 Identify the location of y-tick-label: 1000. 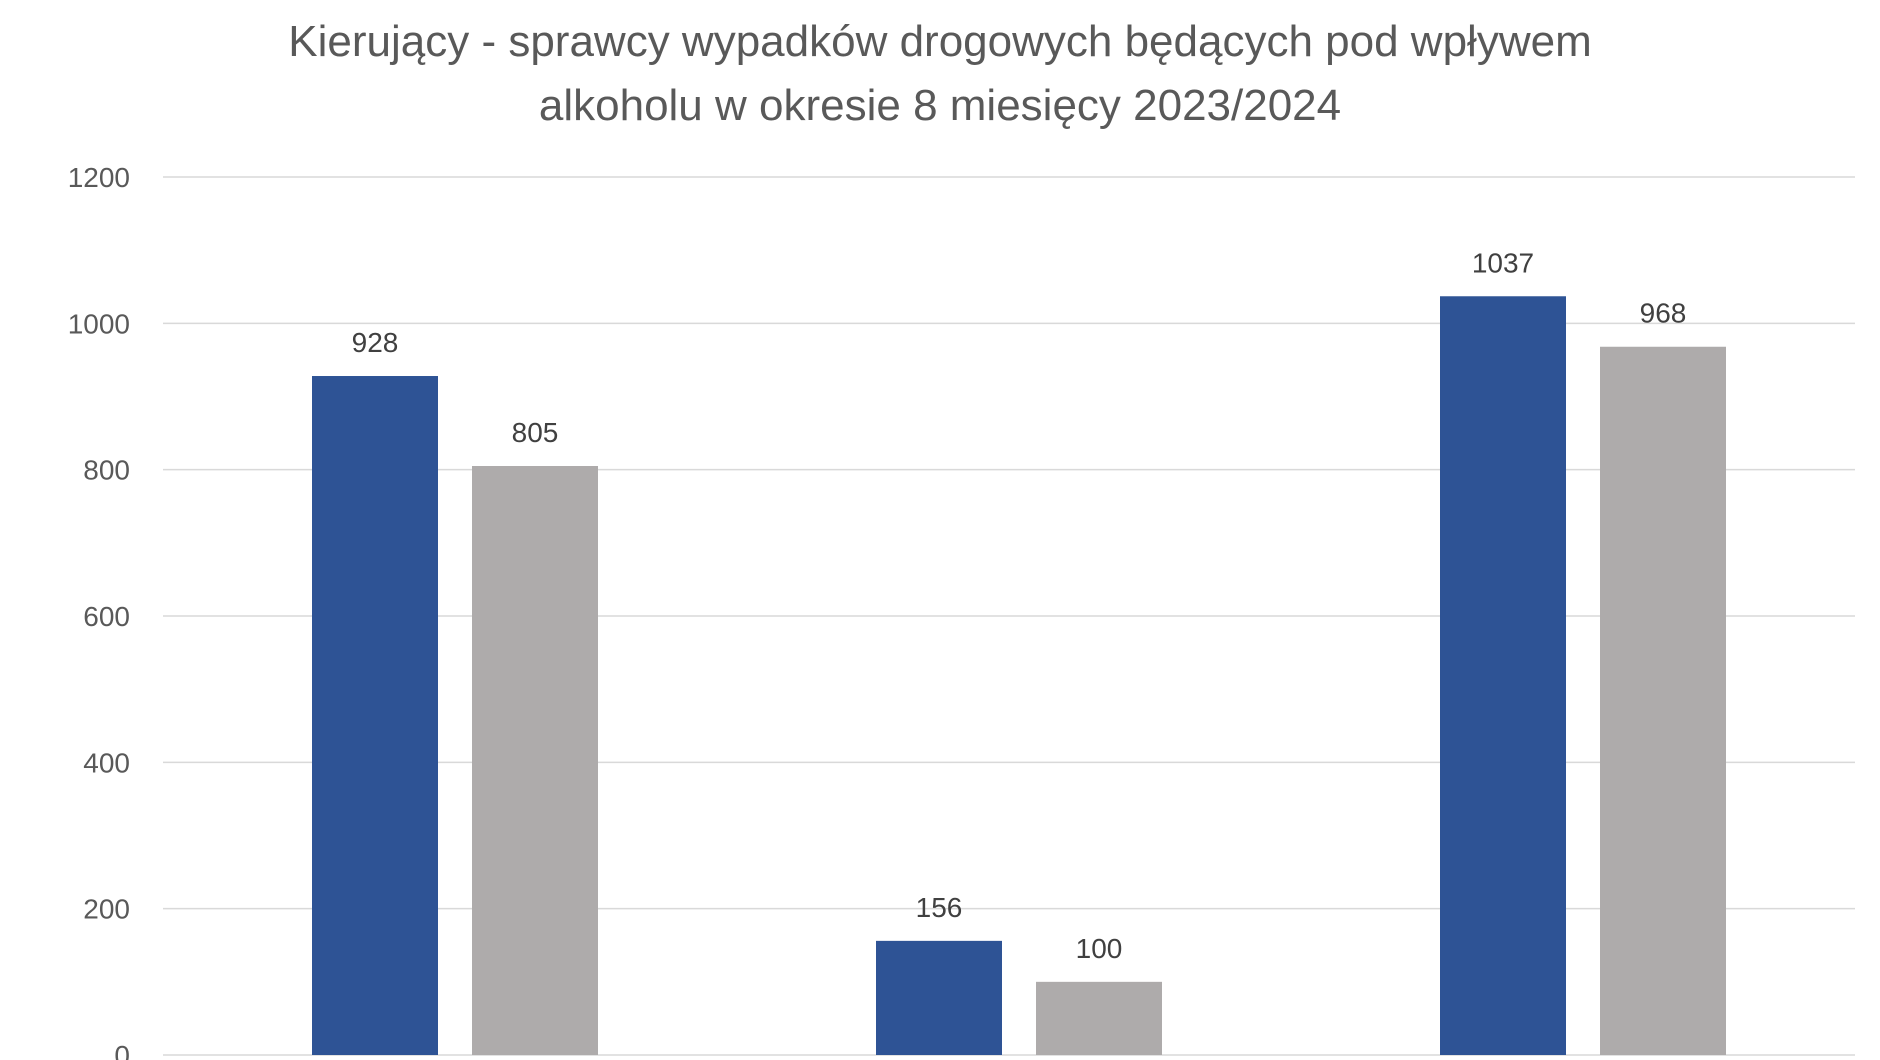
(99, 323).